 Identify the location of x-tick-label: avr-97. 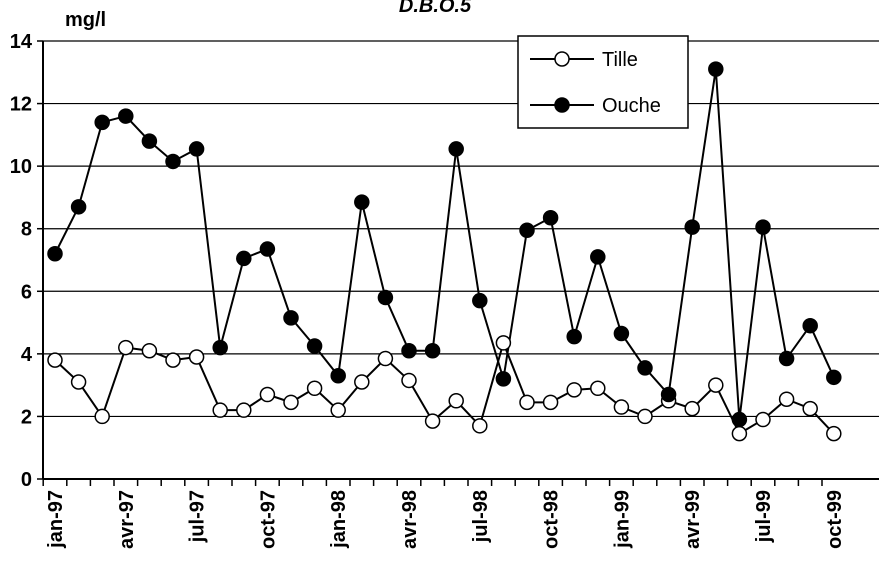
(127, 519).